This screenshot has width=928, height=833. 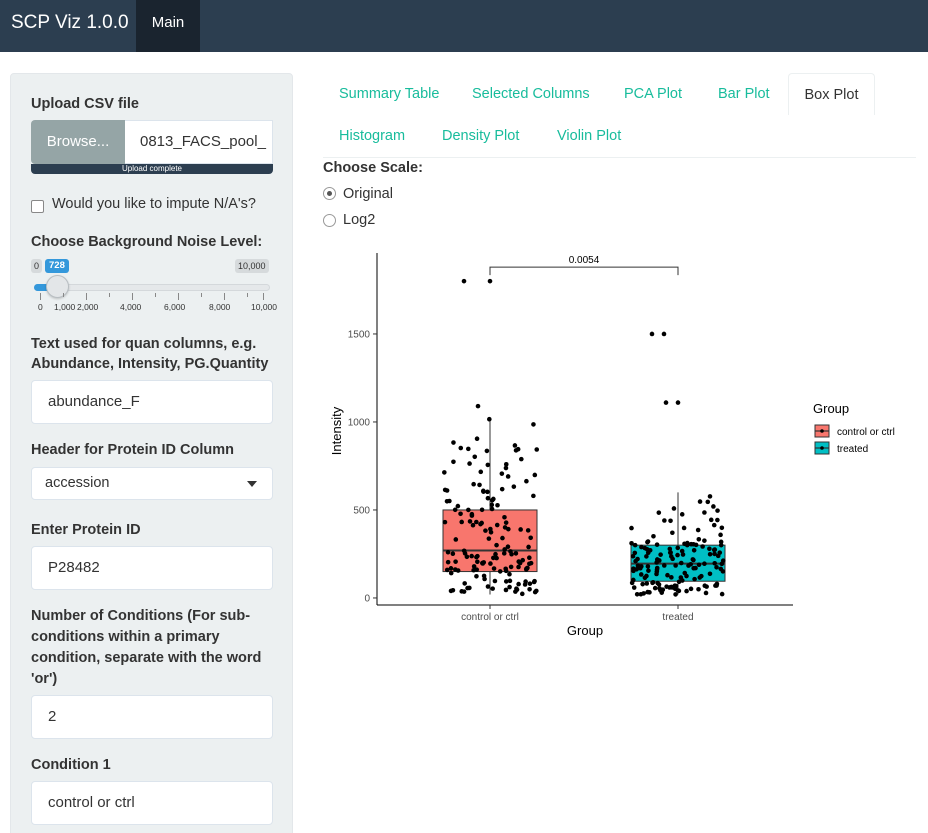 What do you see at coordinates (57, 286) in the screenshot?
I see `slider-handle` at bounding box center [57, 286].